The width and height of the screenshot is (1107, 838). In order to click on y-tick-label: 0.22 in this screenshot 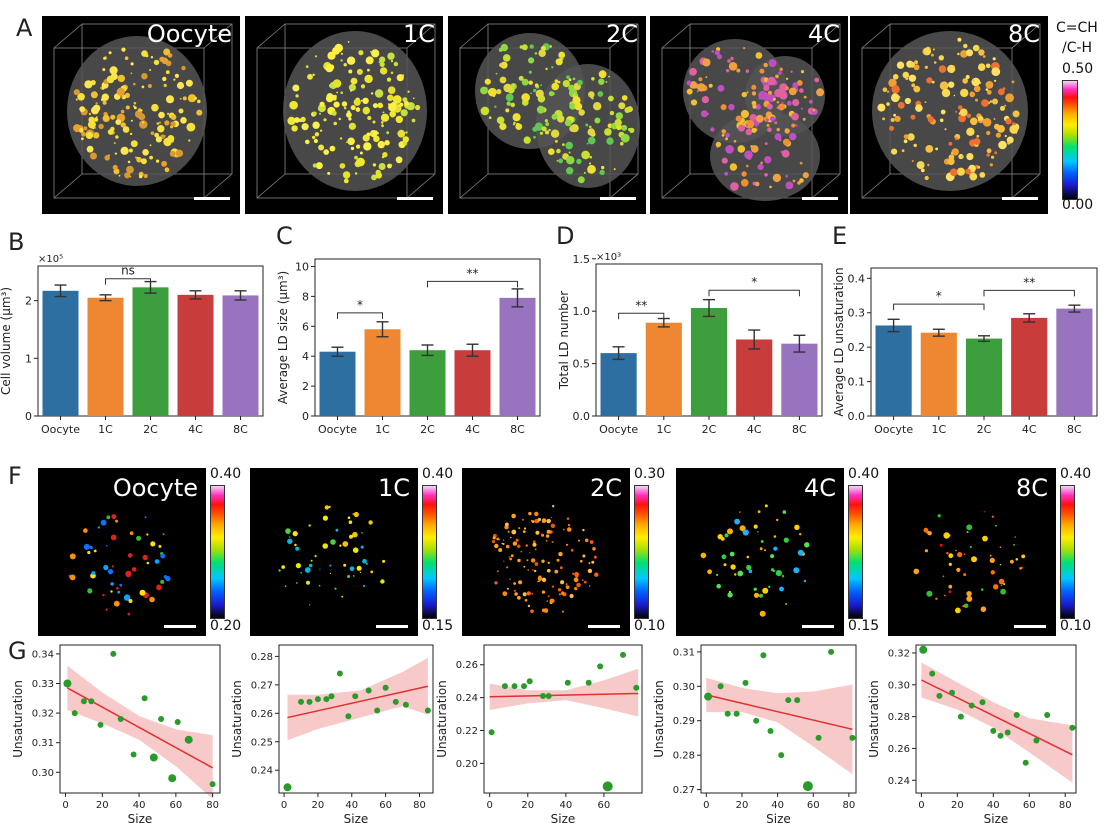, I will do `click(467, 731)`.